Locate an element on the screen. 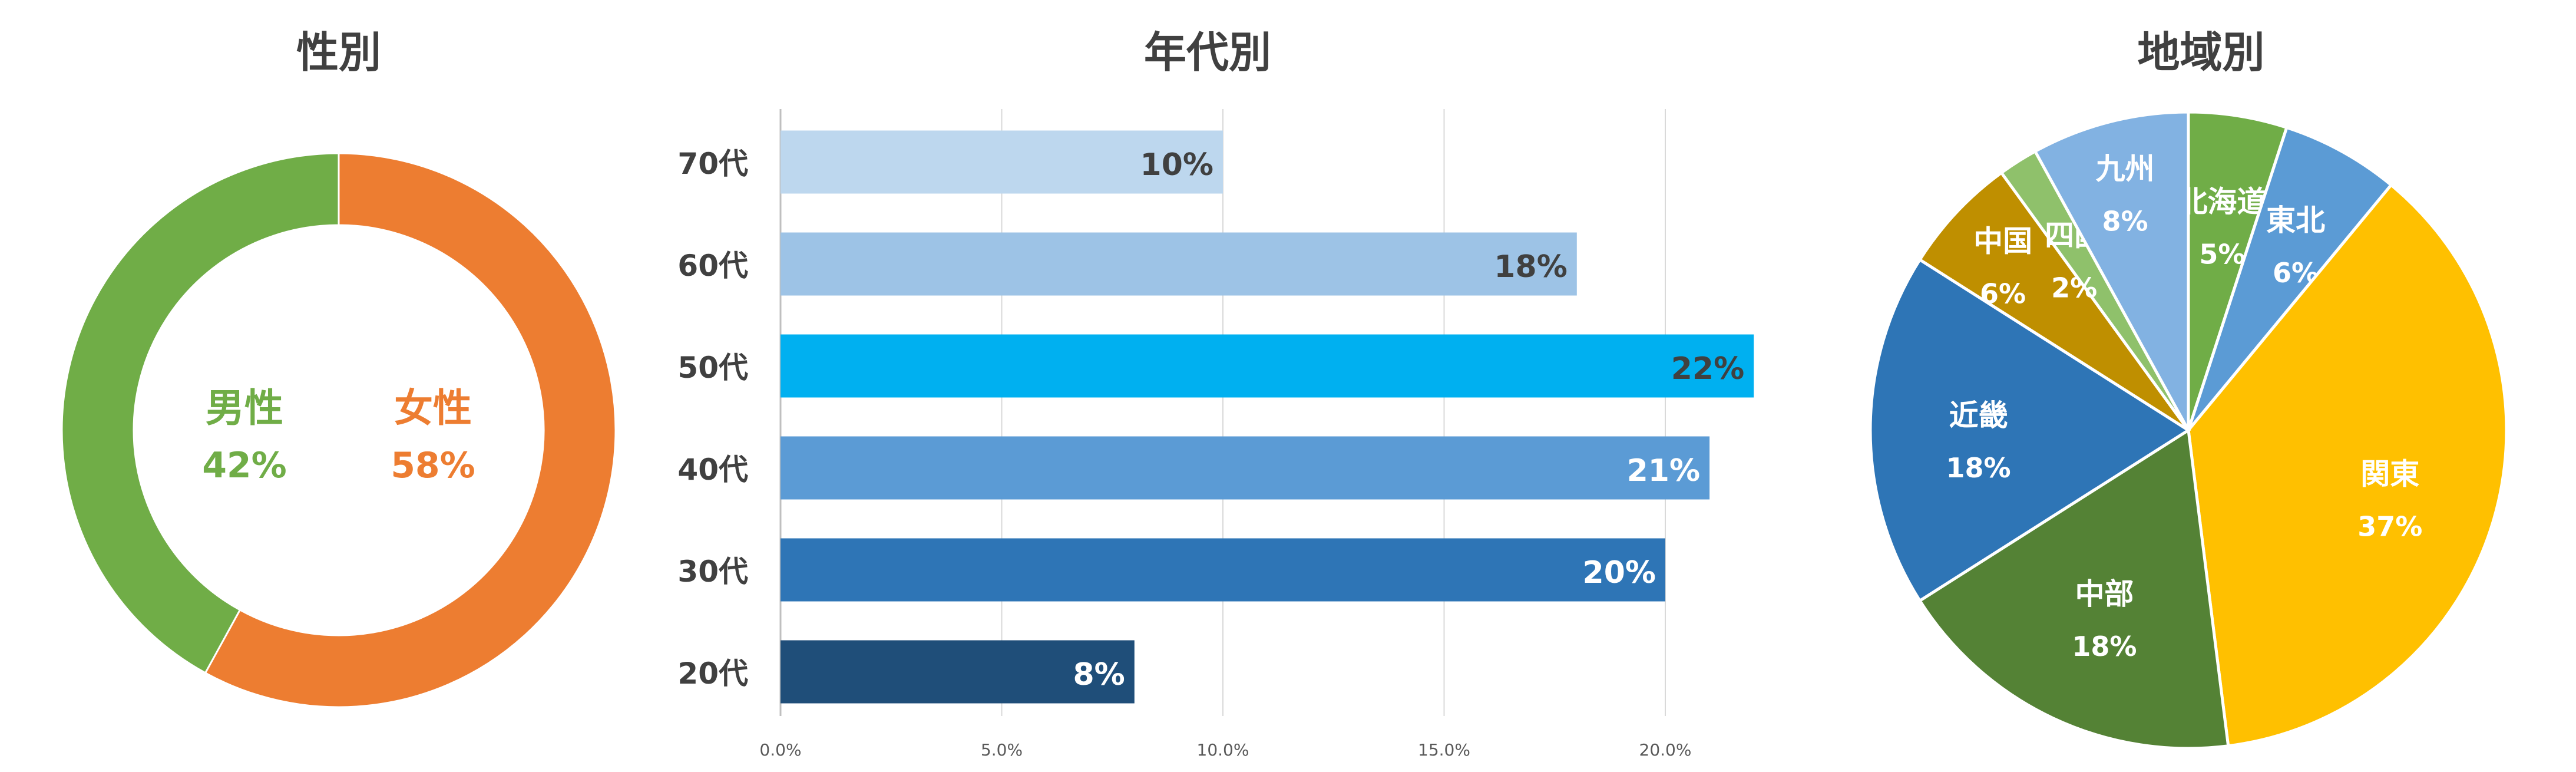 The width and height of the screenshot is (2576, 772). pie-value-label: 6% is located at coordinates (2003, 294).